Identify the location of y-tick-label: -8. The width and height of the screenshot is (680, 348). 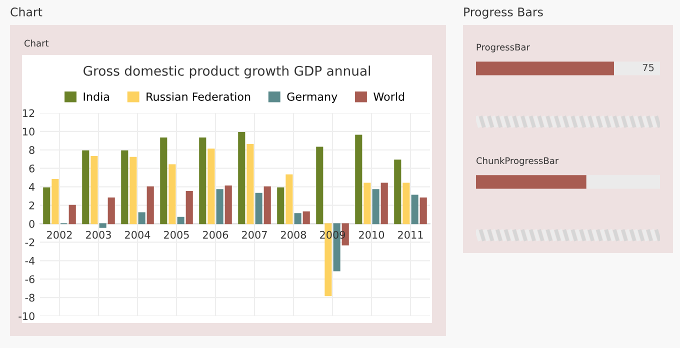
(29, 298).